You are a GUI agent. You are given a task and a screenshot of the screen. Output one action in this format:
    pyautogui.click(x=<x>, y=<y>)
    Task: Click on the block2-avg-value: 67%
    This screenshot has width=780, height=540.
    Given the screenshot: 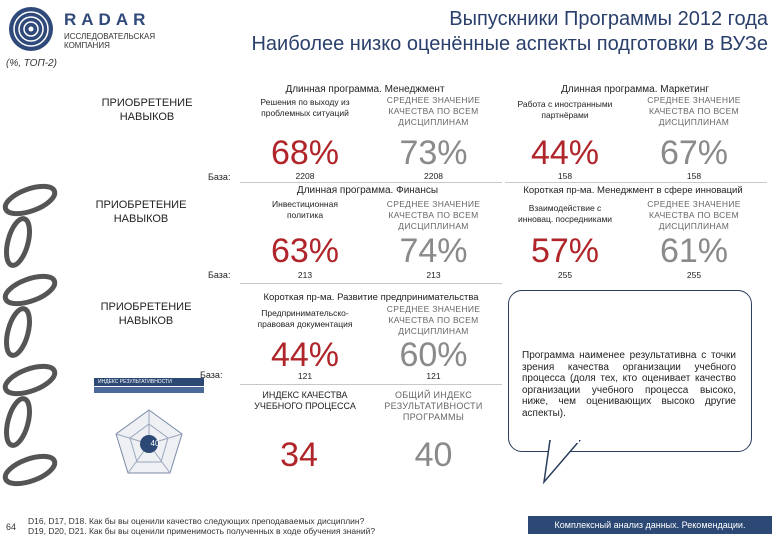 What is the action you would take?
    pyautogui.click(x=694, y=153)
    